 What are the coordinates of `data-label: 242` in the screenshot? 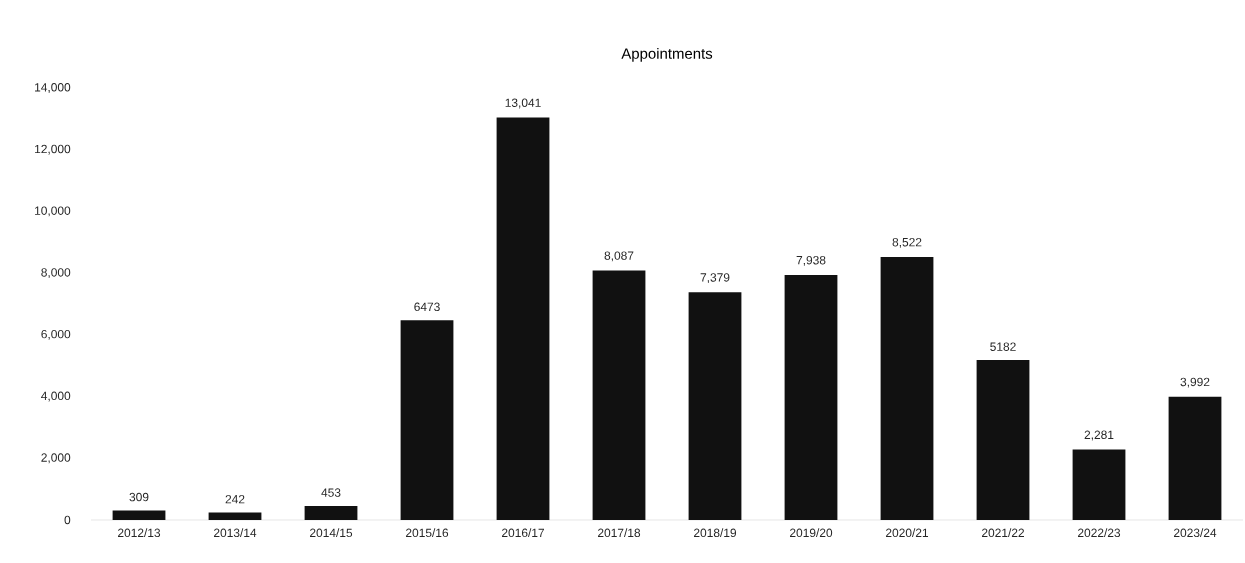 It's located at (235, 499).